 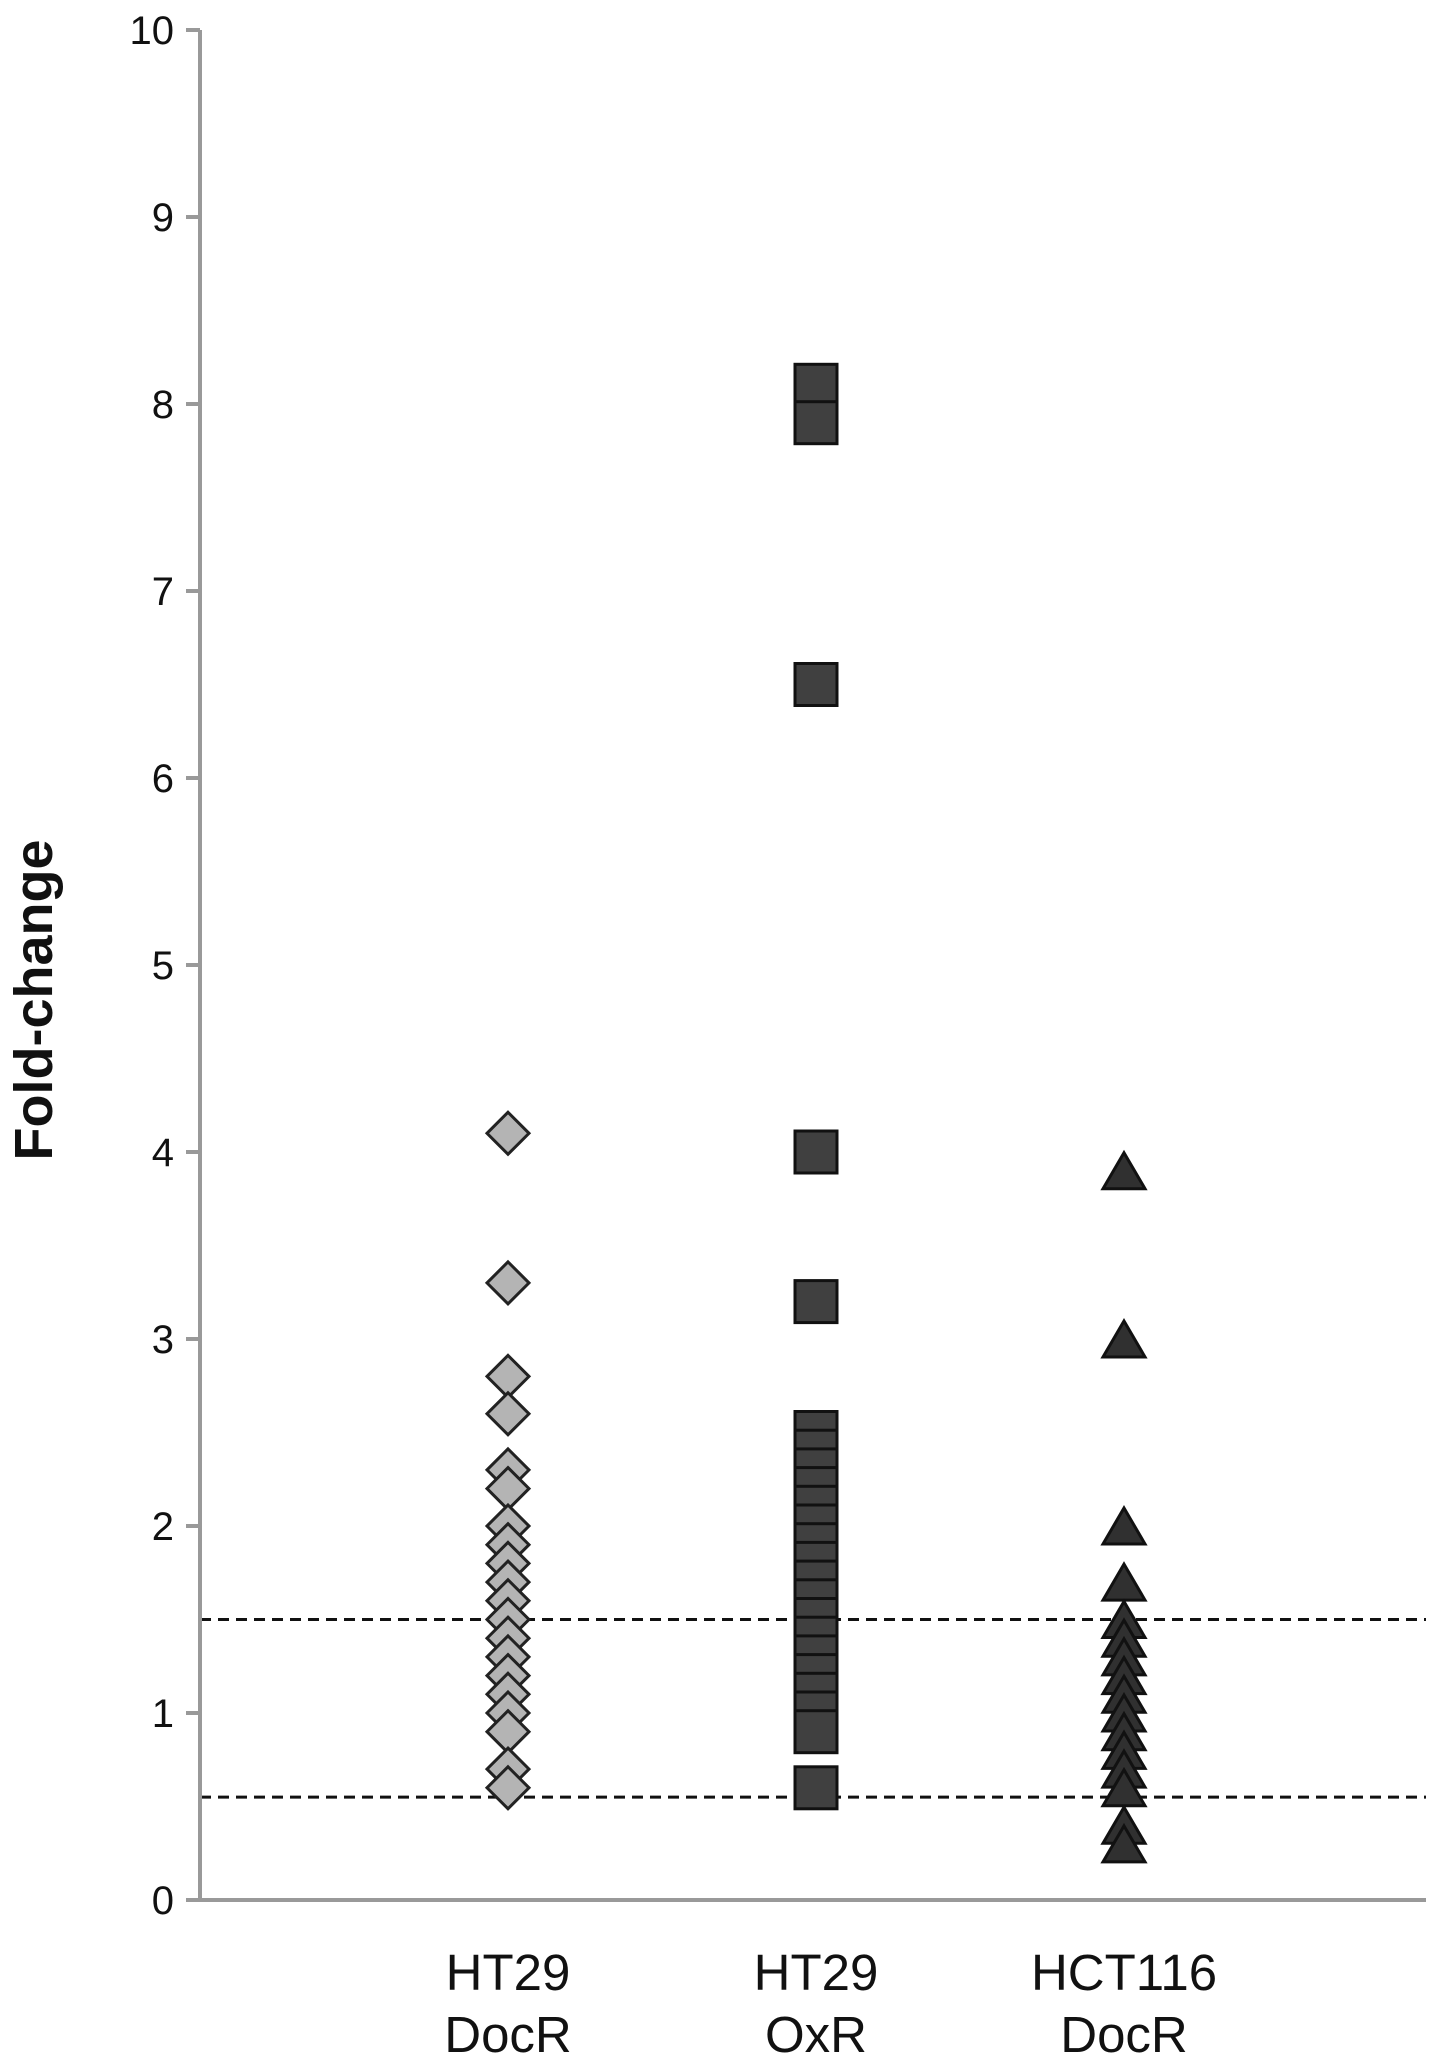 I want to click on y-axis-ticks: 0 1 2 3 4 5 6 7 8 9 10, so click(x=165, y=966).